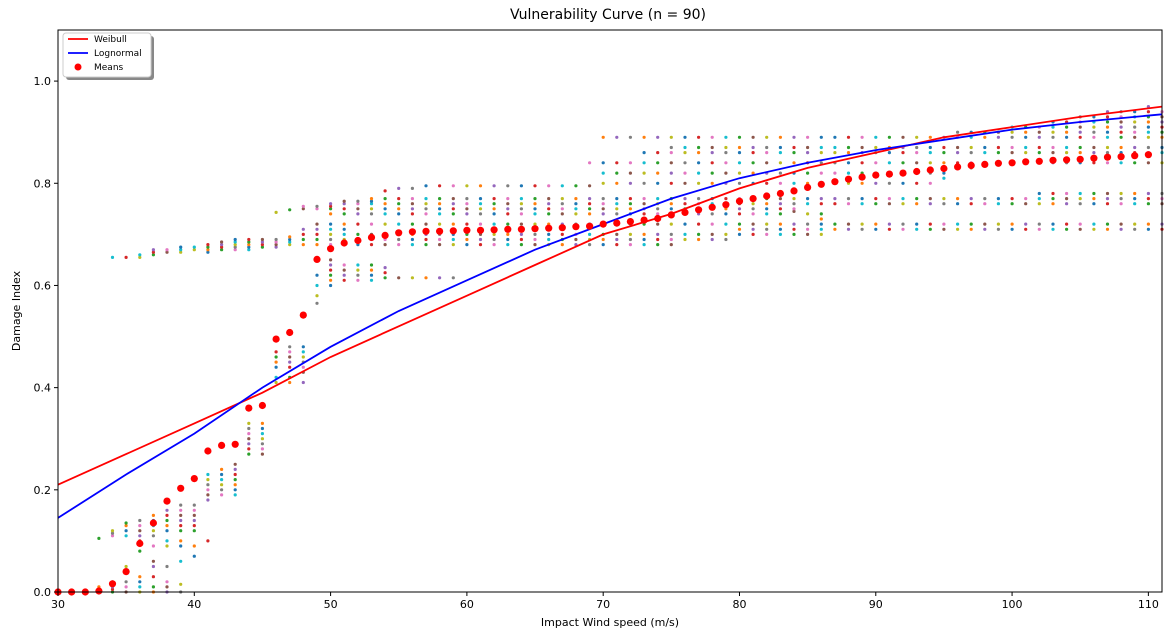  I want to click on x-tick-label: 40, so click(194, 604).